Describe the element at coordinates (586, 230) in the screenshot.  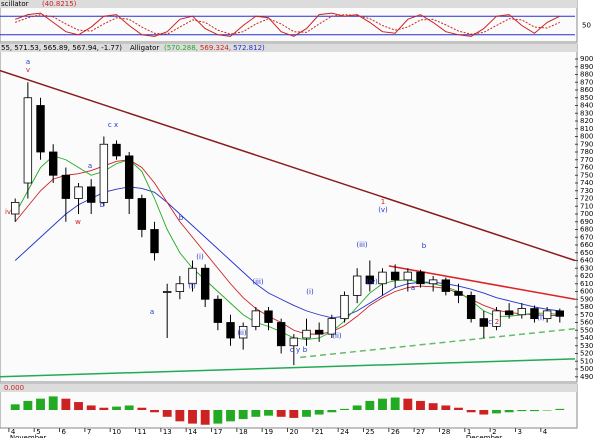
I see `y-tick-label: 680` at that location.